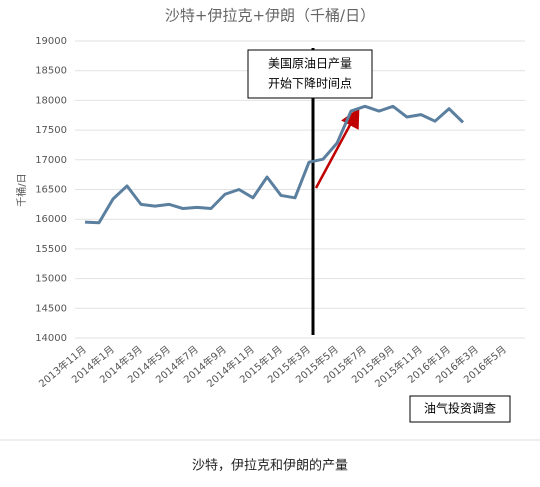  Describe the element at coordinates (51, 308) in the screenshot. I see `y-tick-label: 14500` at that location.